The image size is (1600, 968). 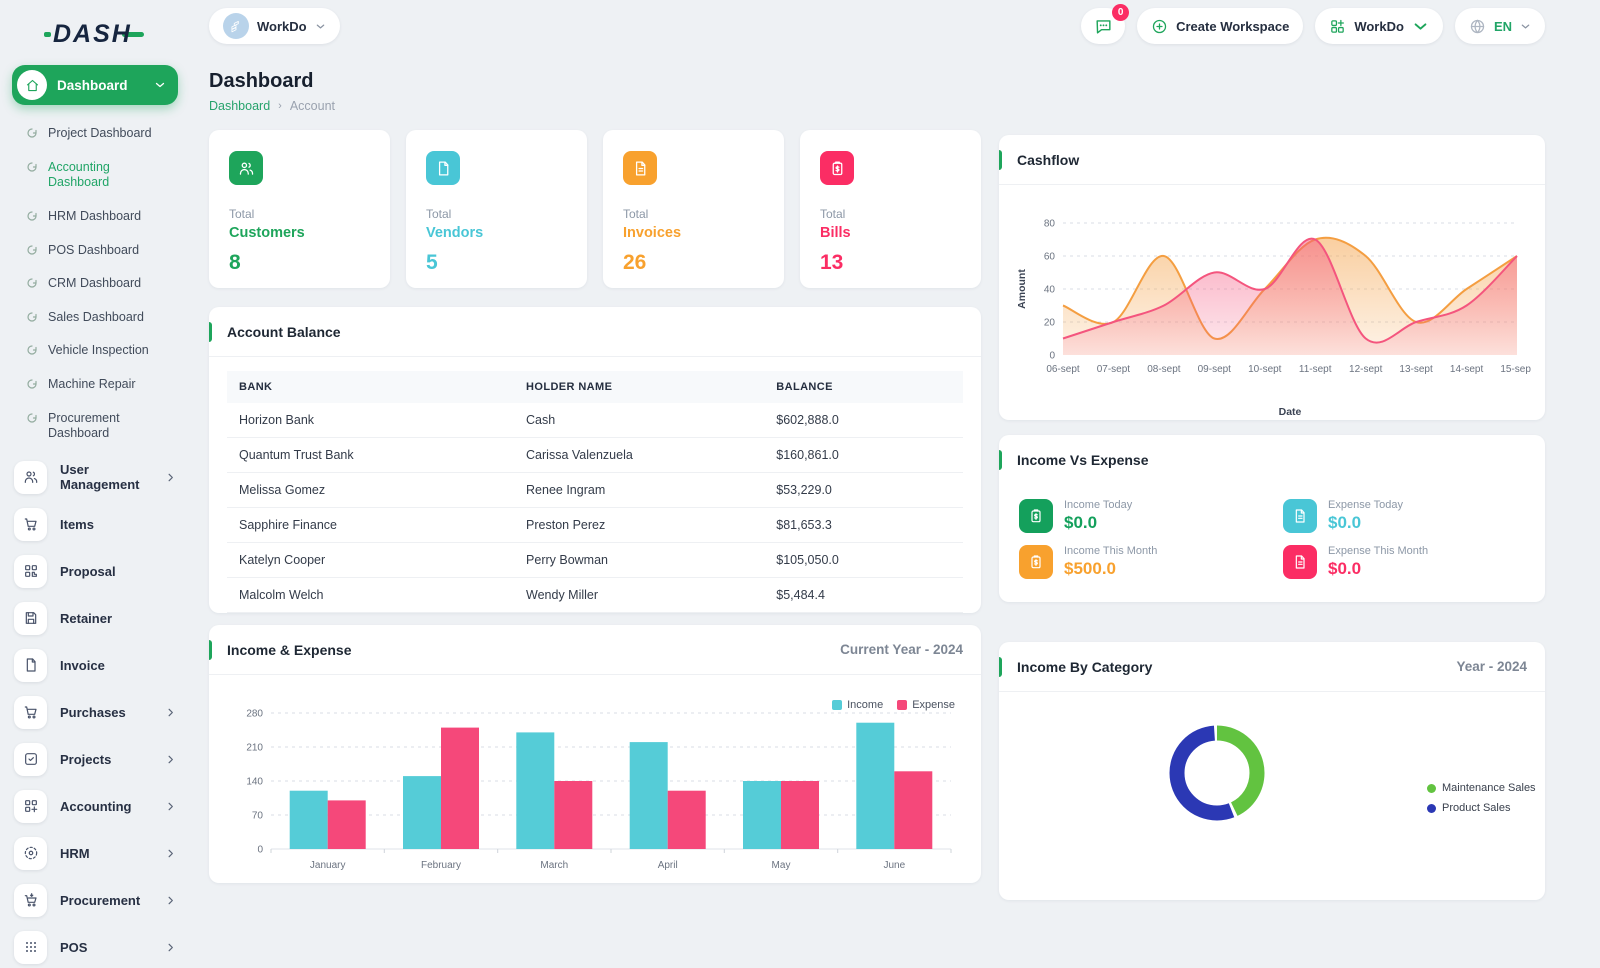 What do you see at coordinates (1090, 568) in the screenshot?
I see `metric-value: $500.0` at bounding box center [1090, 568].